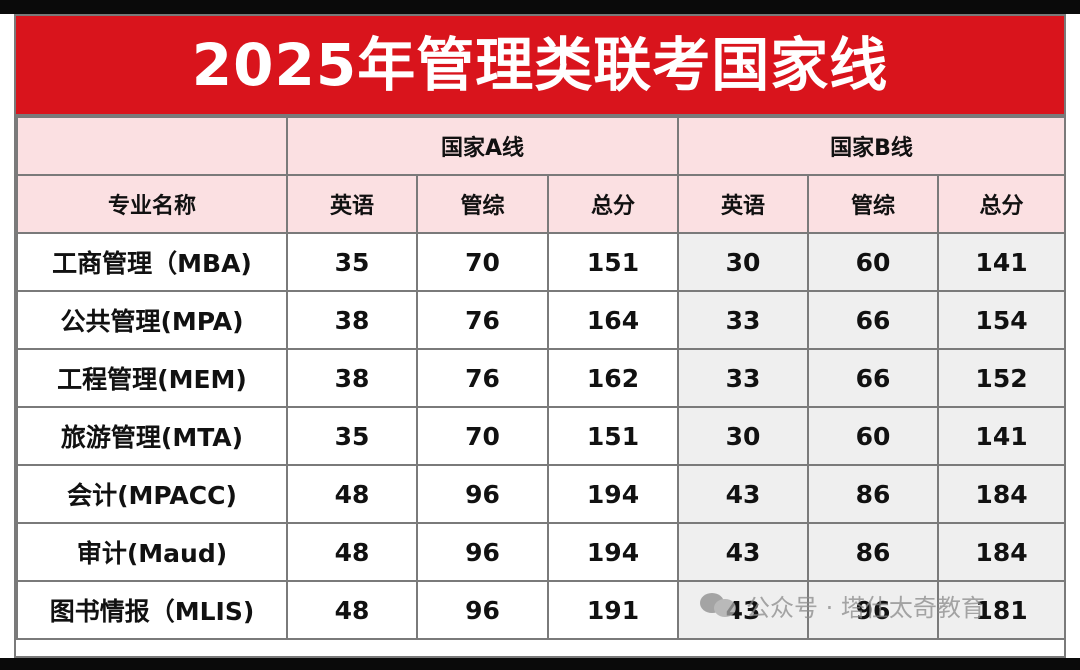 Image resolution: width=1080 pixels, height=670 pixels. Describe the element at coordinates (613, 320) in the screenshot. I see `a-total-score: 164` at that location.